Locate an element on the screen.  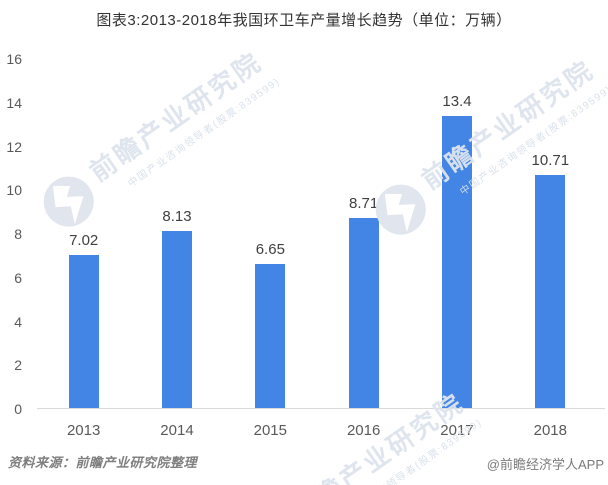
x-tick-label-2016: 2016 is located at coordinates (363, 430).